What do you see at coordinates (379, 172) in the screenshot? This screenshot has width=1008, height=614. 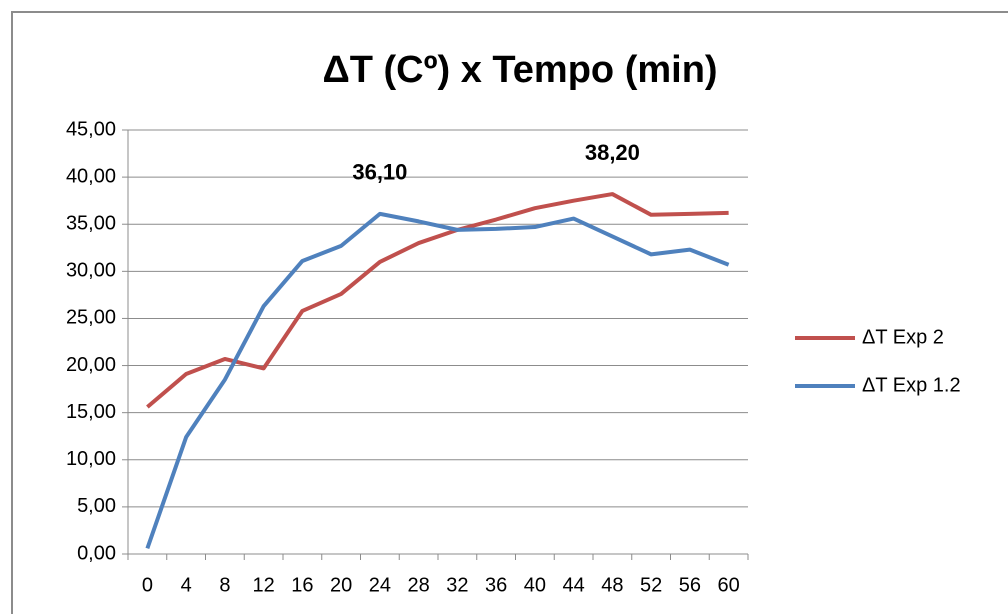 I see `data-label: 36,10` at bounding box center [379, 172].